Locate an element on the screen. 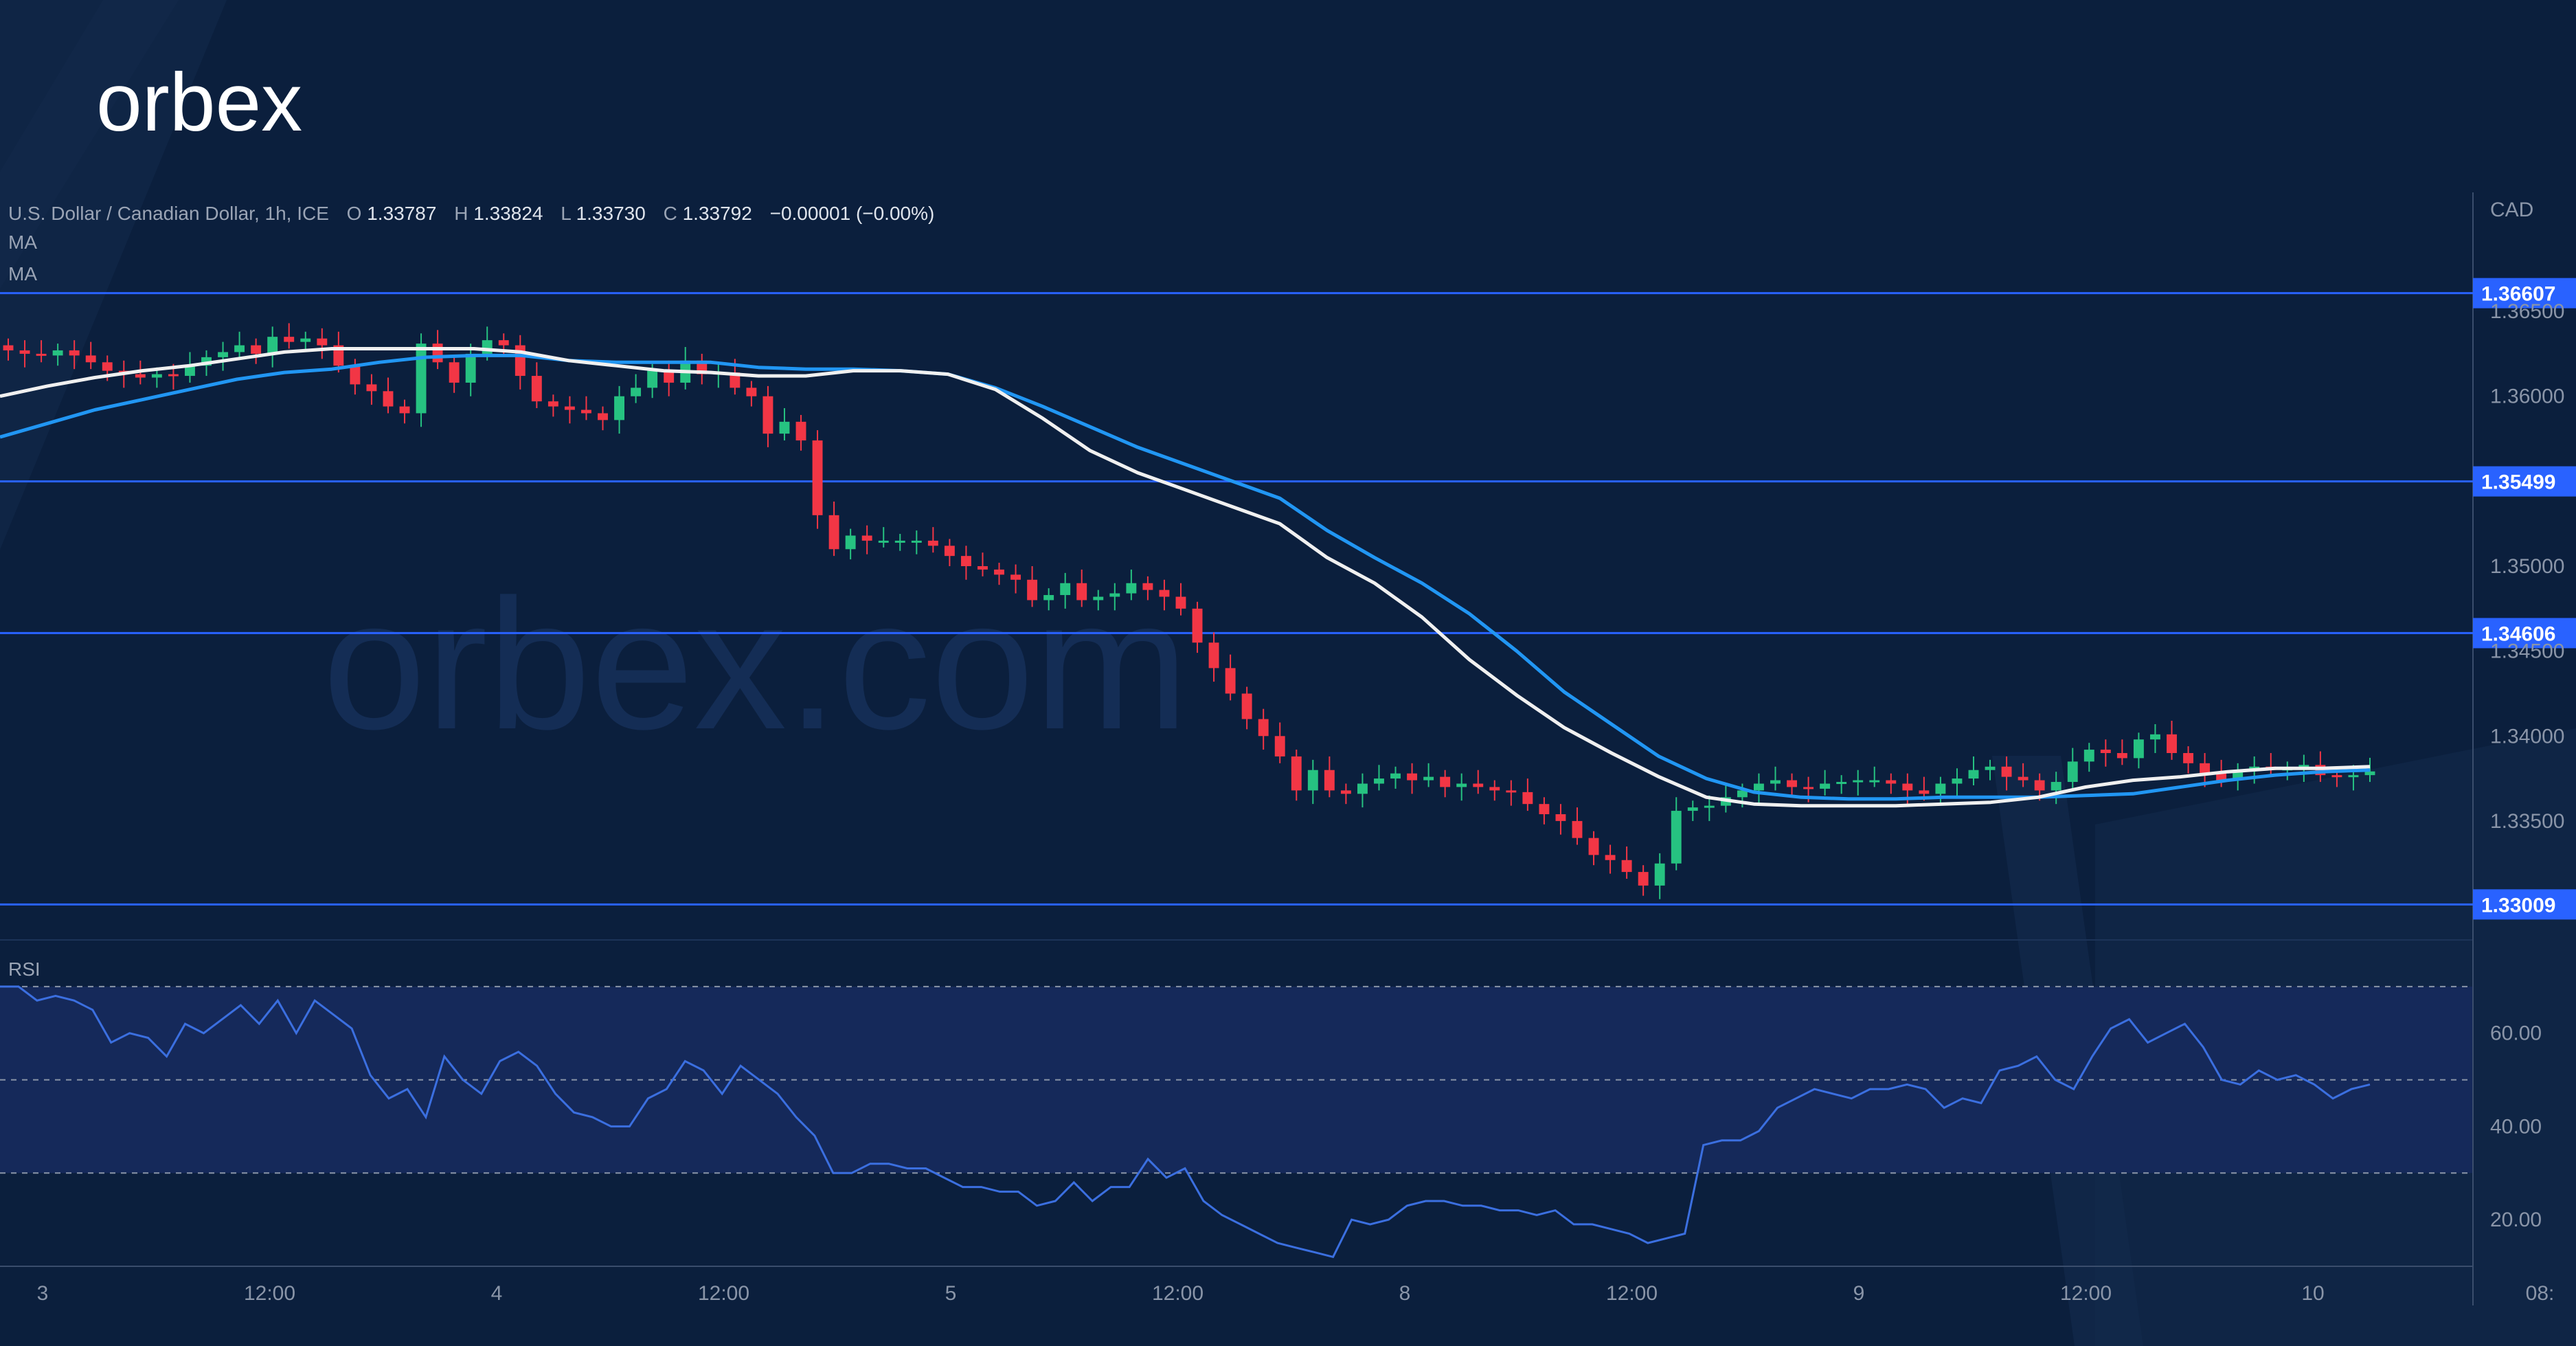  legend-high-label: H is located at coordinates (461, 213).